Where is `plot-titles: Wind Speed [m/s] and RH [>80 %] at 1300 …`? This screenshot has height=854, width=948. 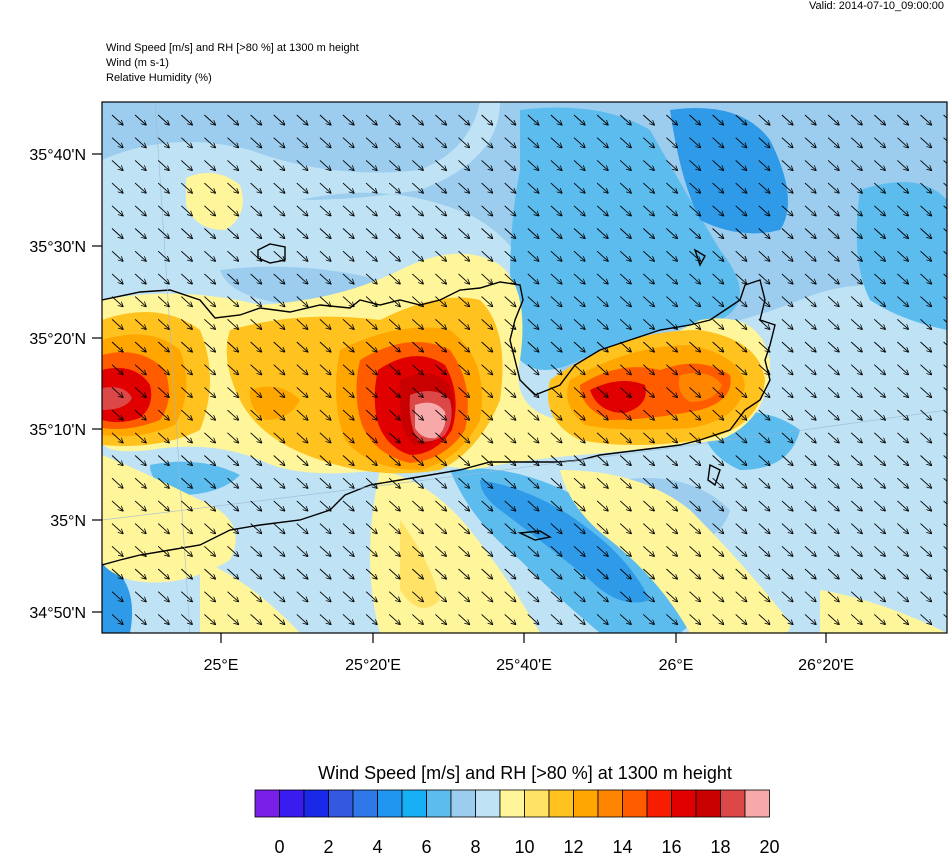
plot-titles: Wind Speed [m/s] and RH [>80 %] at 1300 … is located at coordinates (232, 63).